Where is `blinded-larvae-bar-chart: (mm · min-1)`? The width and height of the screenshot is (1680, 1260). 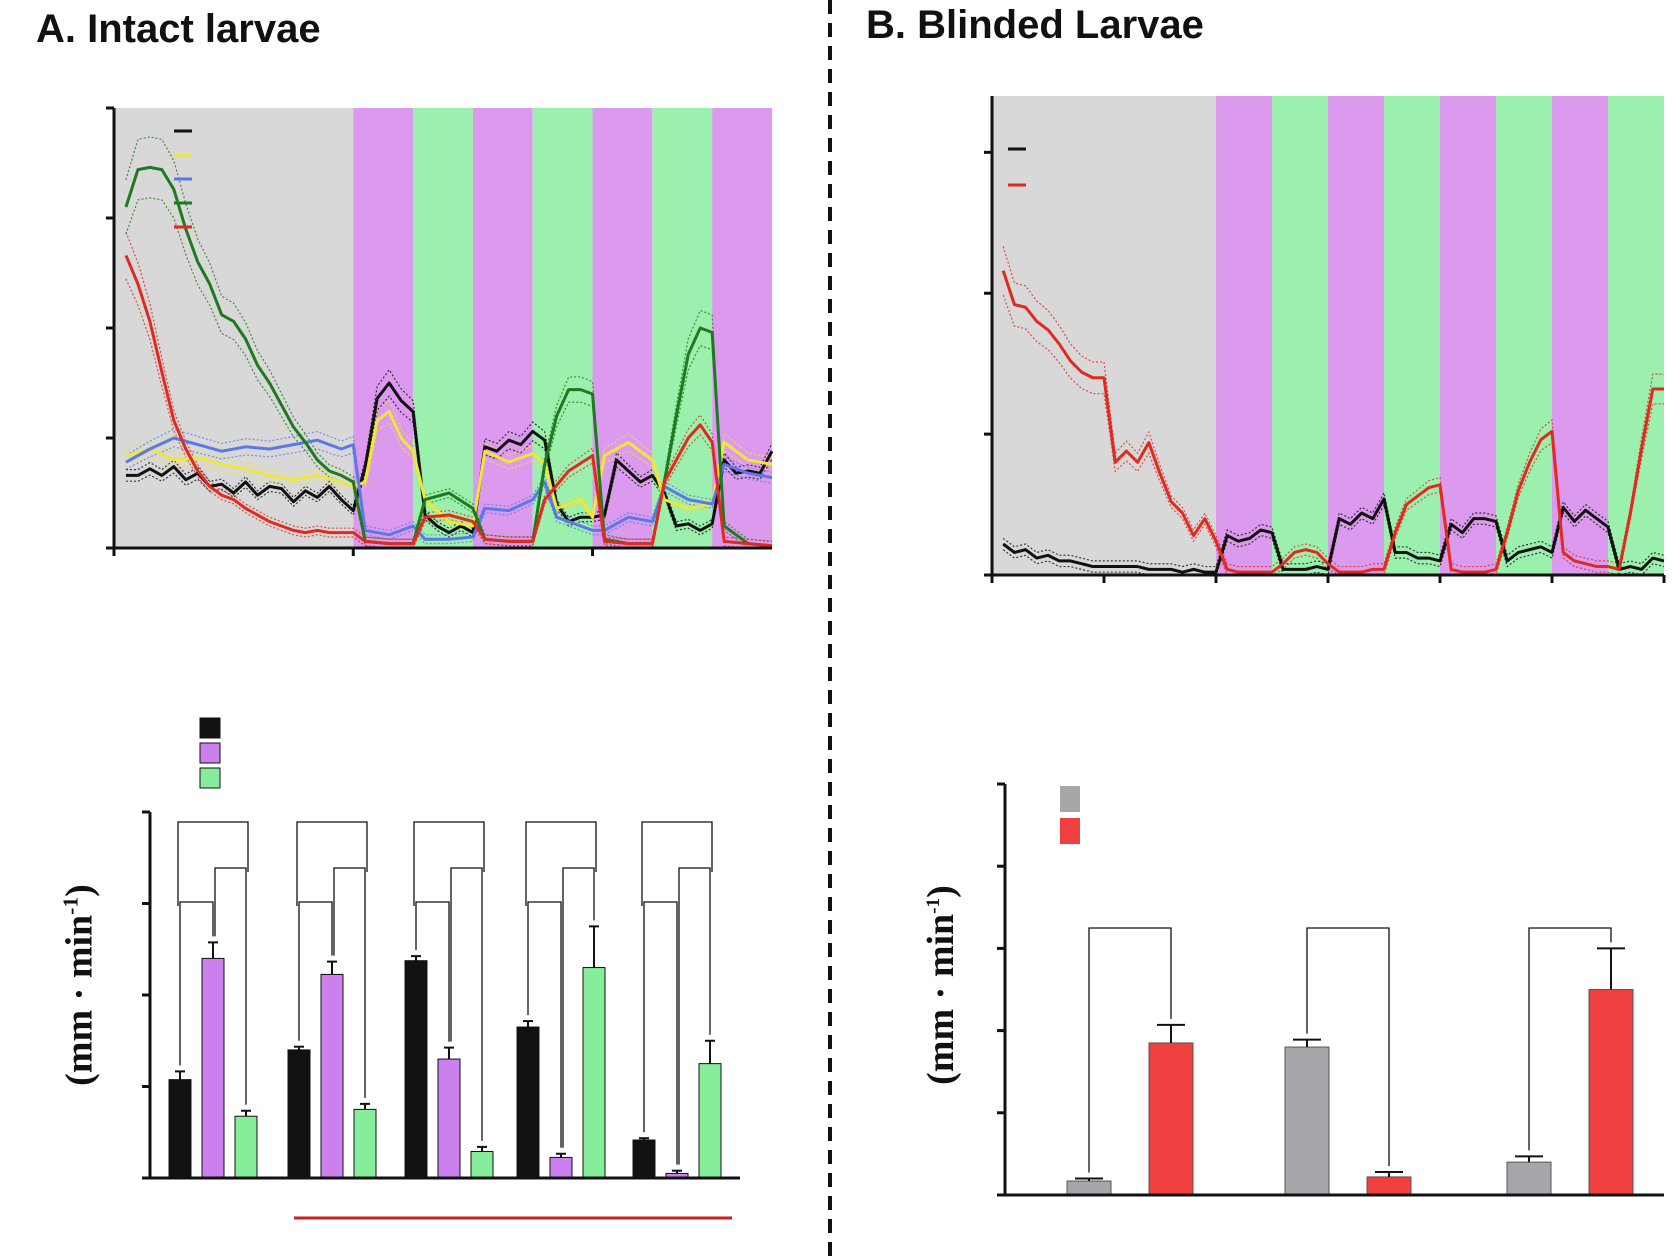
blinded-larvae-bar-chart: (mm · min-1) is located at coordinates (1292, 989).